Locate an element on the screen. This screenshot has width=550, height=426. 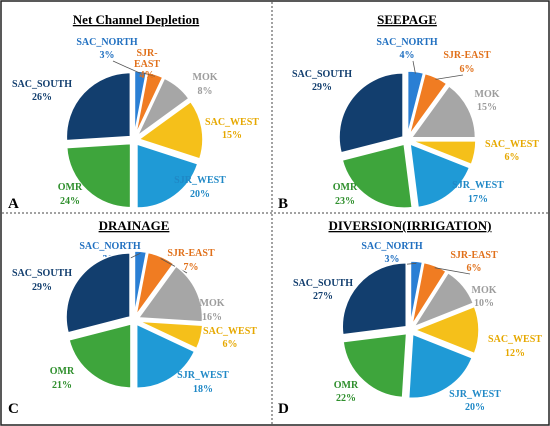
slice-label-value: 26% is located at coordinates (42, 97).